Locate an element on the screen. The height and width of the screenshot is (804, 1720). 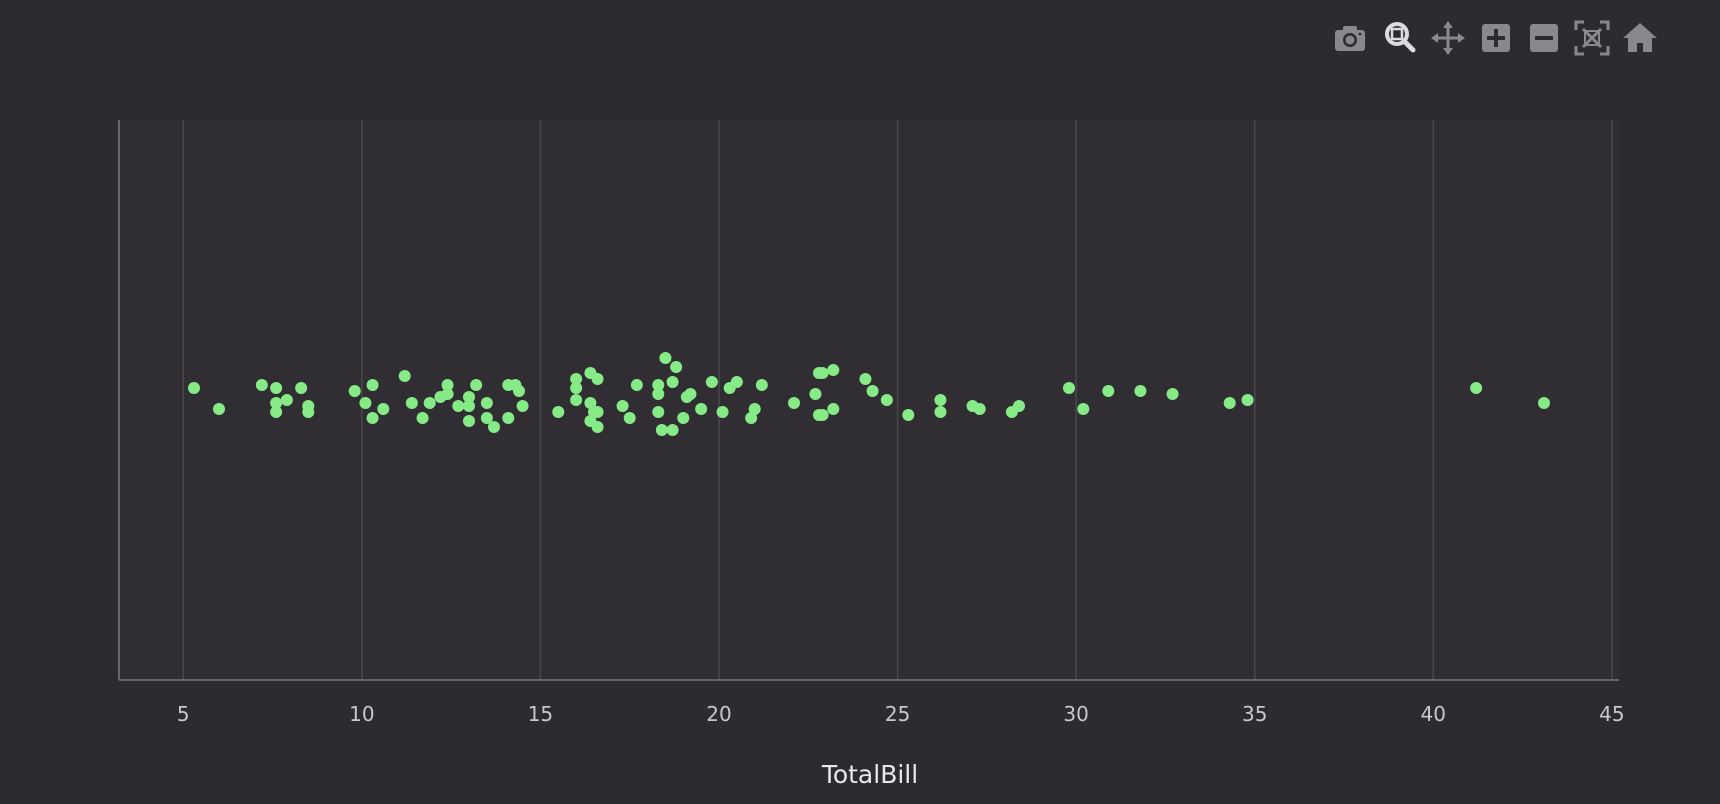
modebar is located at coordinates (1520, 40).